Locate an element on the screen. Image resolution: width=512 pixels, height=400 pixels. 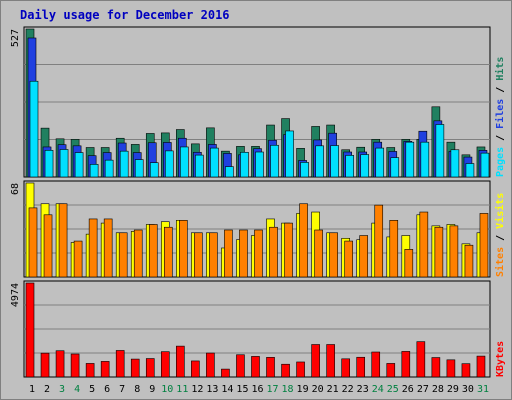
legend-kbytes: KBytes is located at coordinates (500, 359).